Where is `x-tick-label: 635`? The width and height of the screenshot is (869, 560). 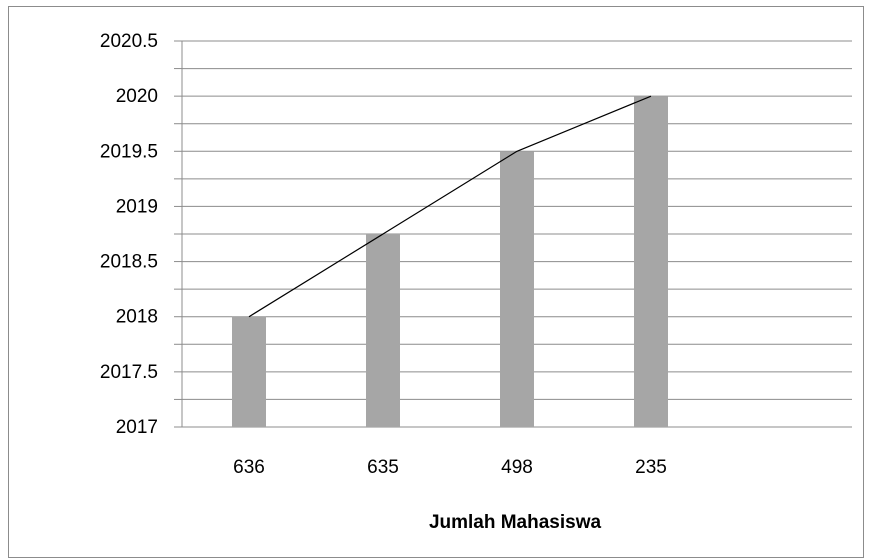 x-tick-label: 635 is located at coordinates (383, 467).